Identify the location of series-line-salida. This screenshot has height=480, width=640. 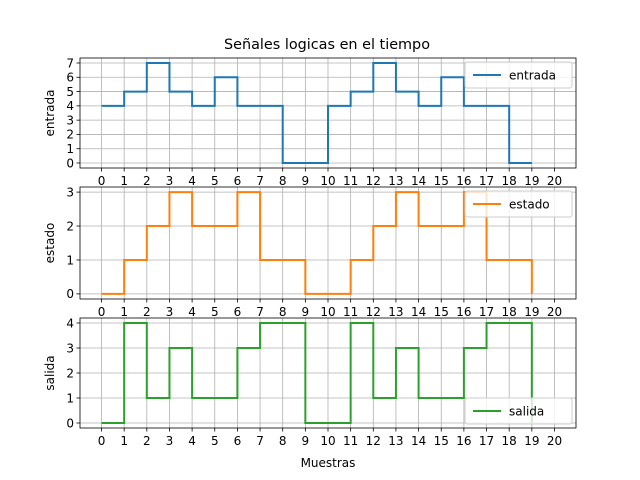
(317, 373).